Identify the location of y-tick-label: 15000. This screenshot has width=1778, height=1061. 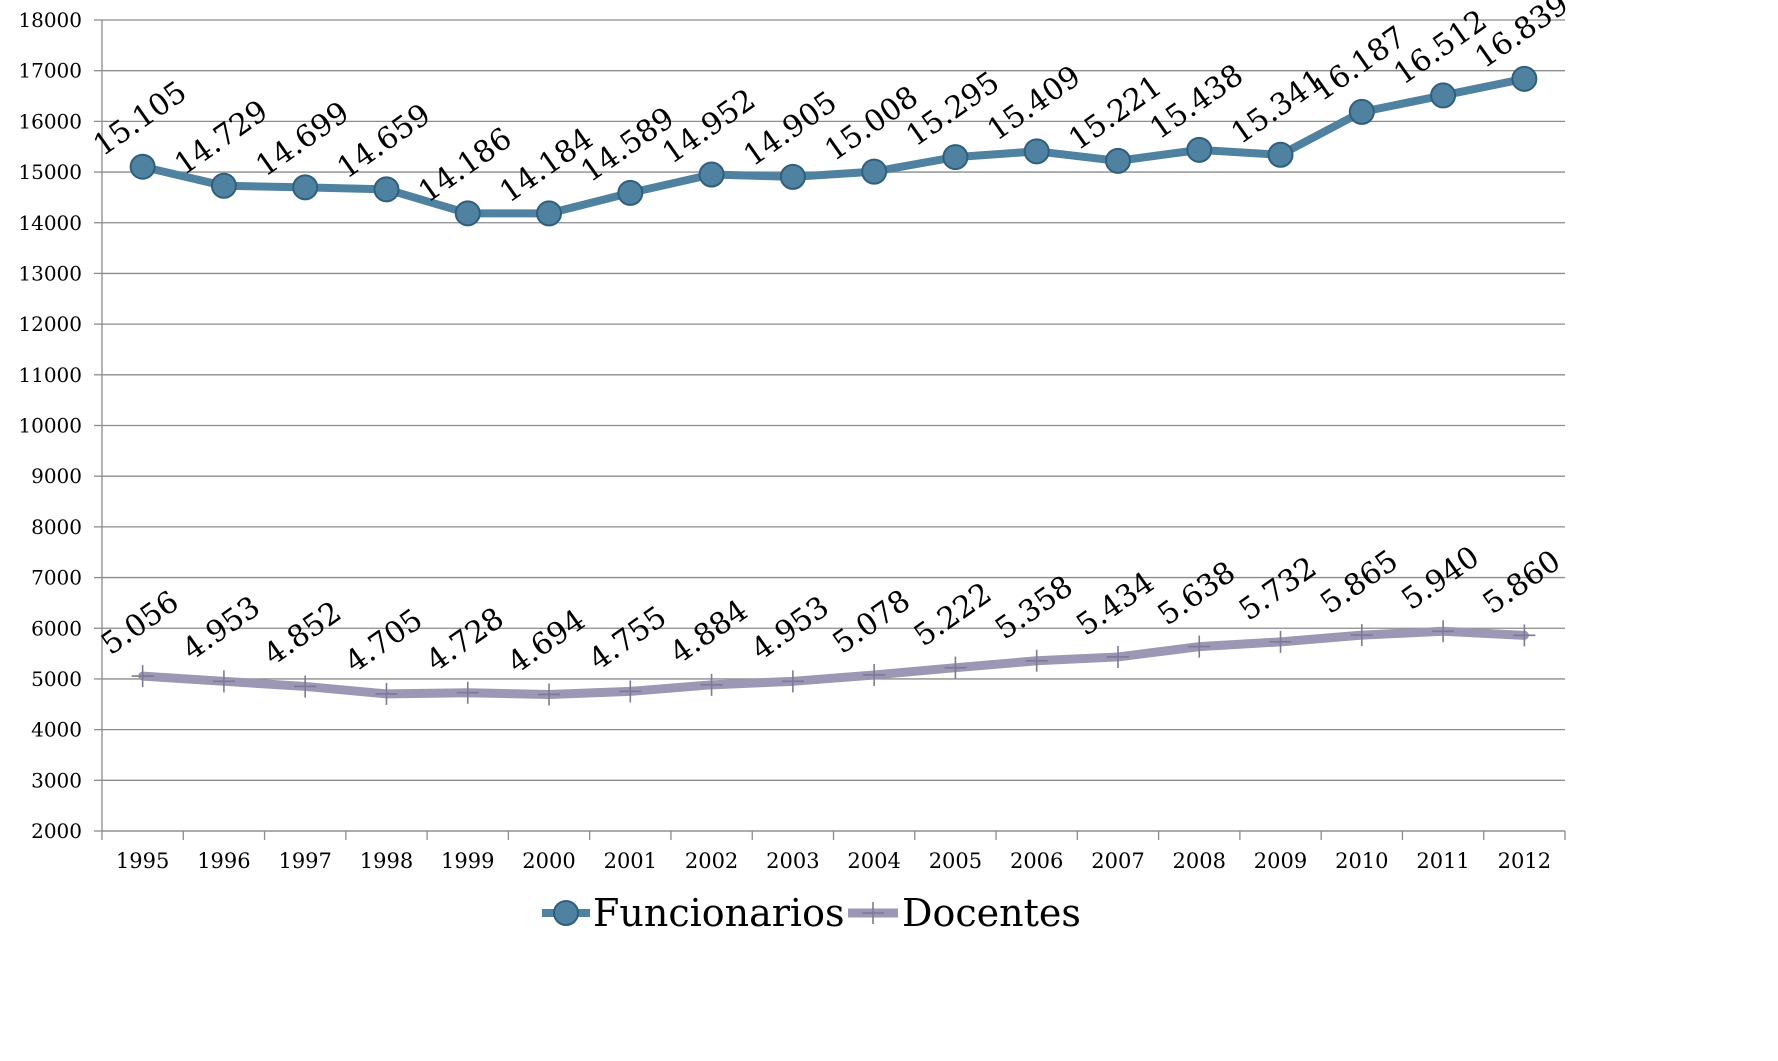
(50, 172).